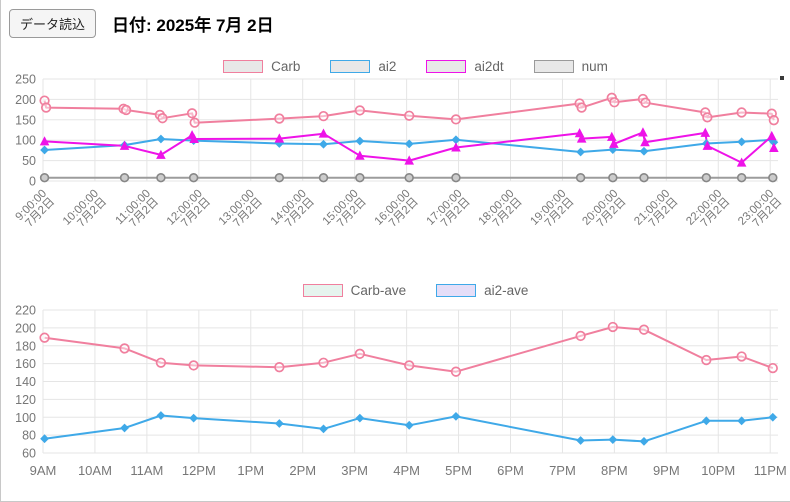 This screenshot has width=790, height=502. What do you see at coordinates (85, 212) in the screenshot?
I see `x-tick-label: 10:00:007月2日` at bounding box center [85, 212].